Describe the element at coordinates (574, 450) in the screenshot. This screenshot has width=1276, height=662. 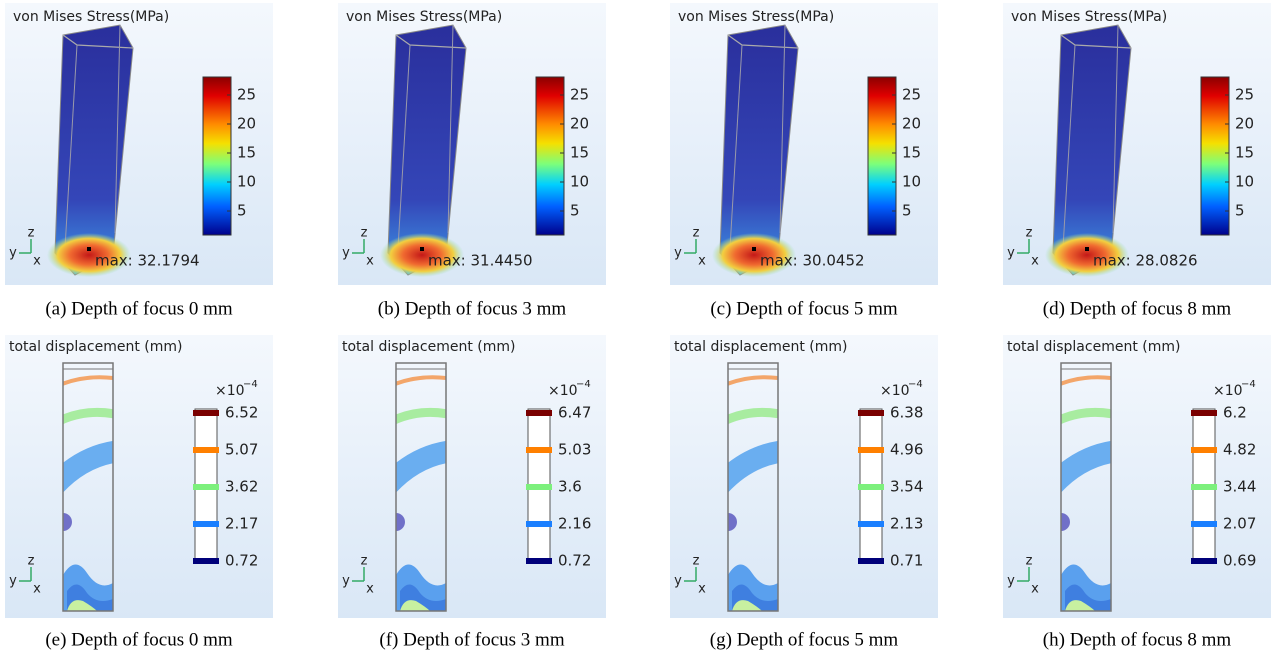
I see `legend-label: 5.03` at that location.